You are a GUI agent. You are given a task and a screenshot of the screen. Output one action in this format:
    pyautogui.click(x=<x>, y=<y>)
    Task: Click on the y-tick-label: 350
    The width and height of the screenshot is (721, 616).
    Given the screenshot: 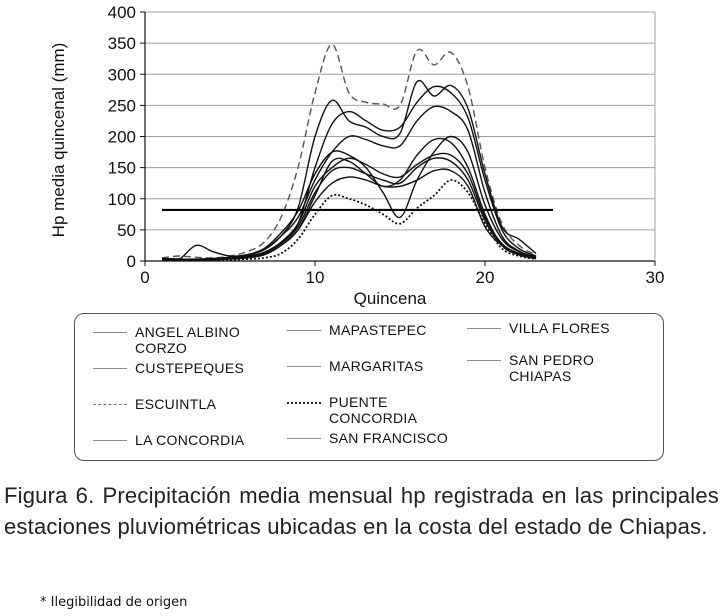 What is the action you would take?
    pyautogui.click(x=122, y=43)
    